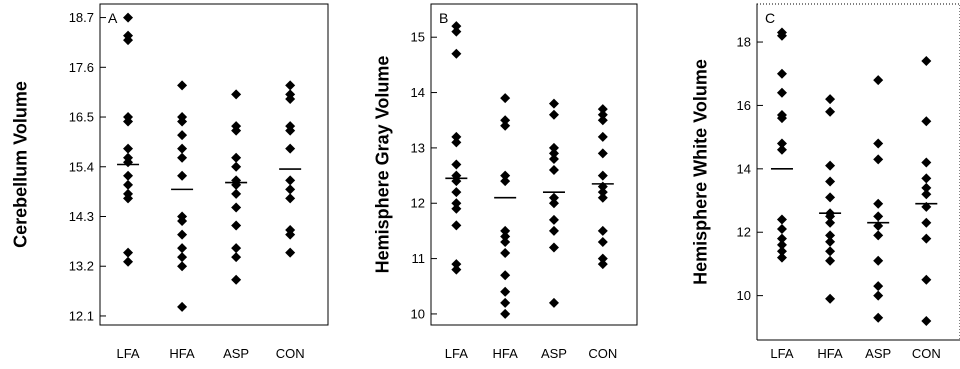 The height and width of the screenshot is (369, 960). I want to click on y-tick-label: 15, so click(418, 37).